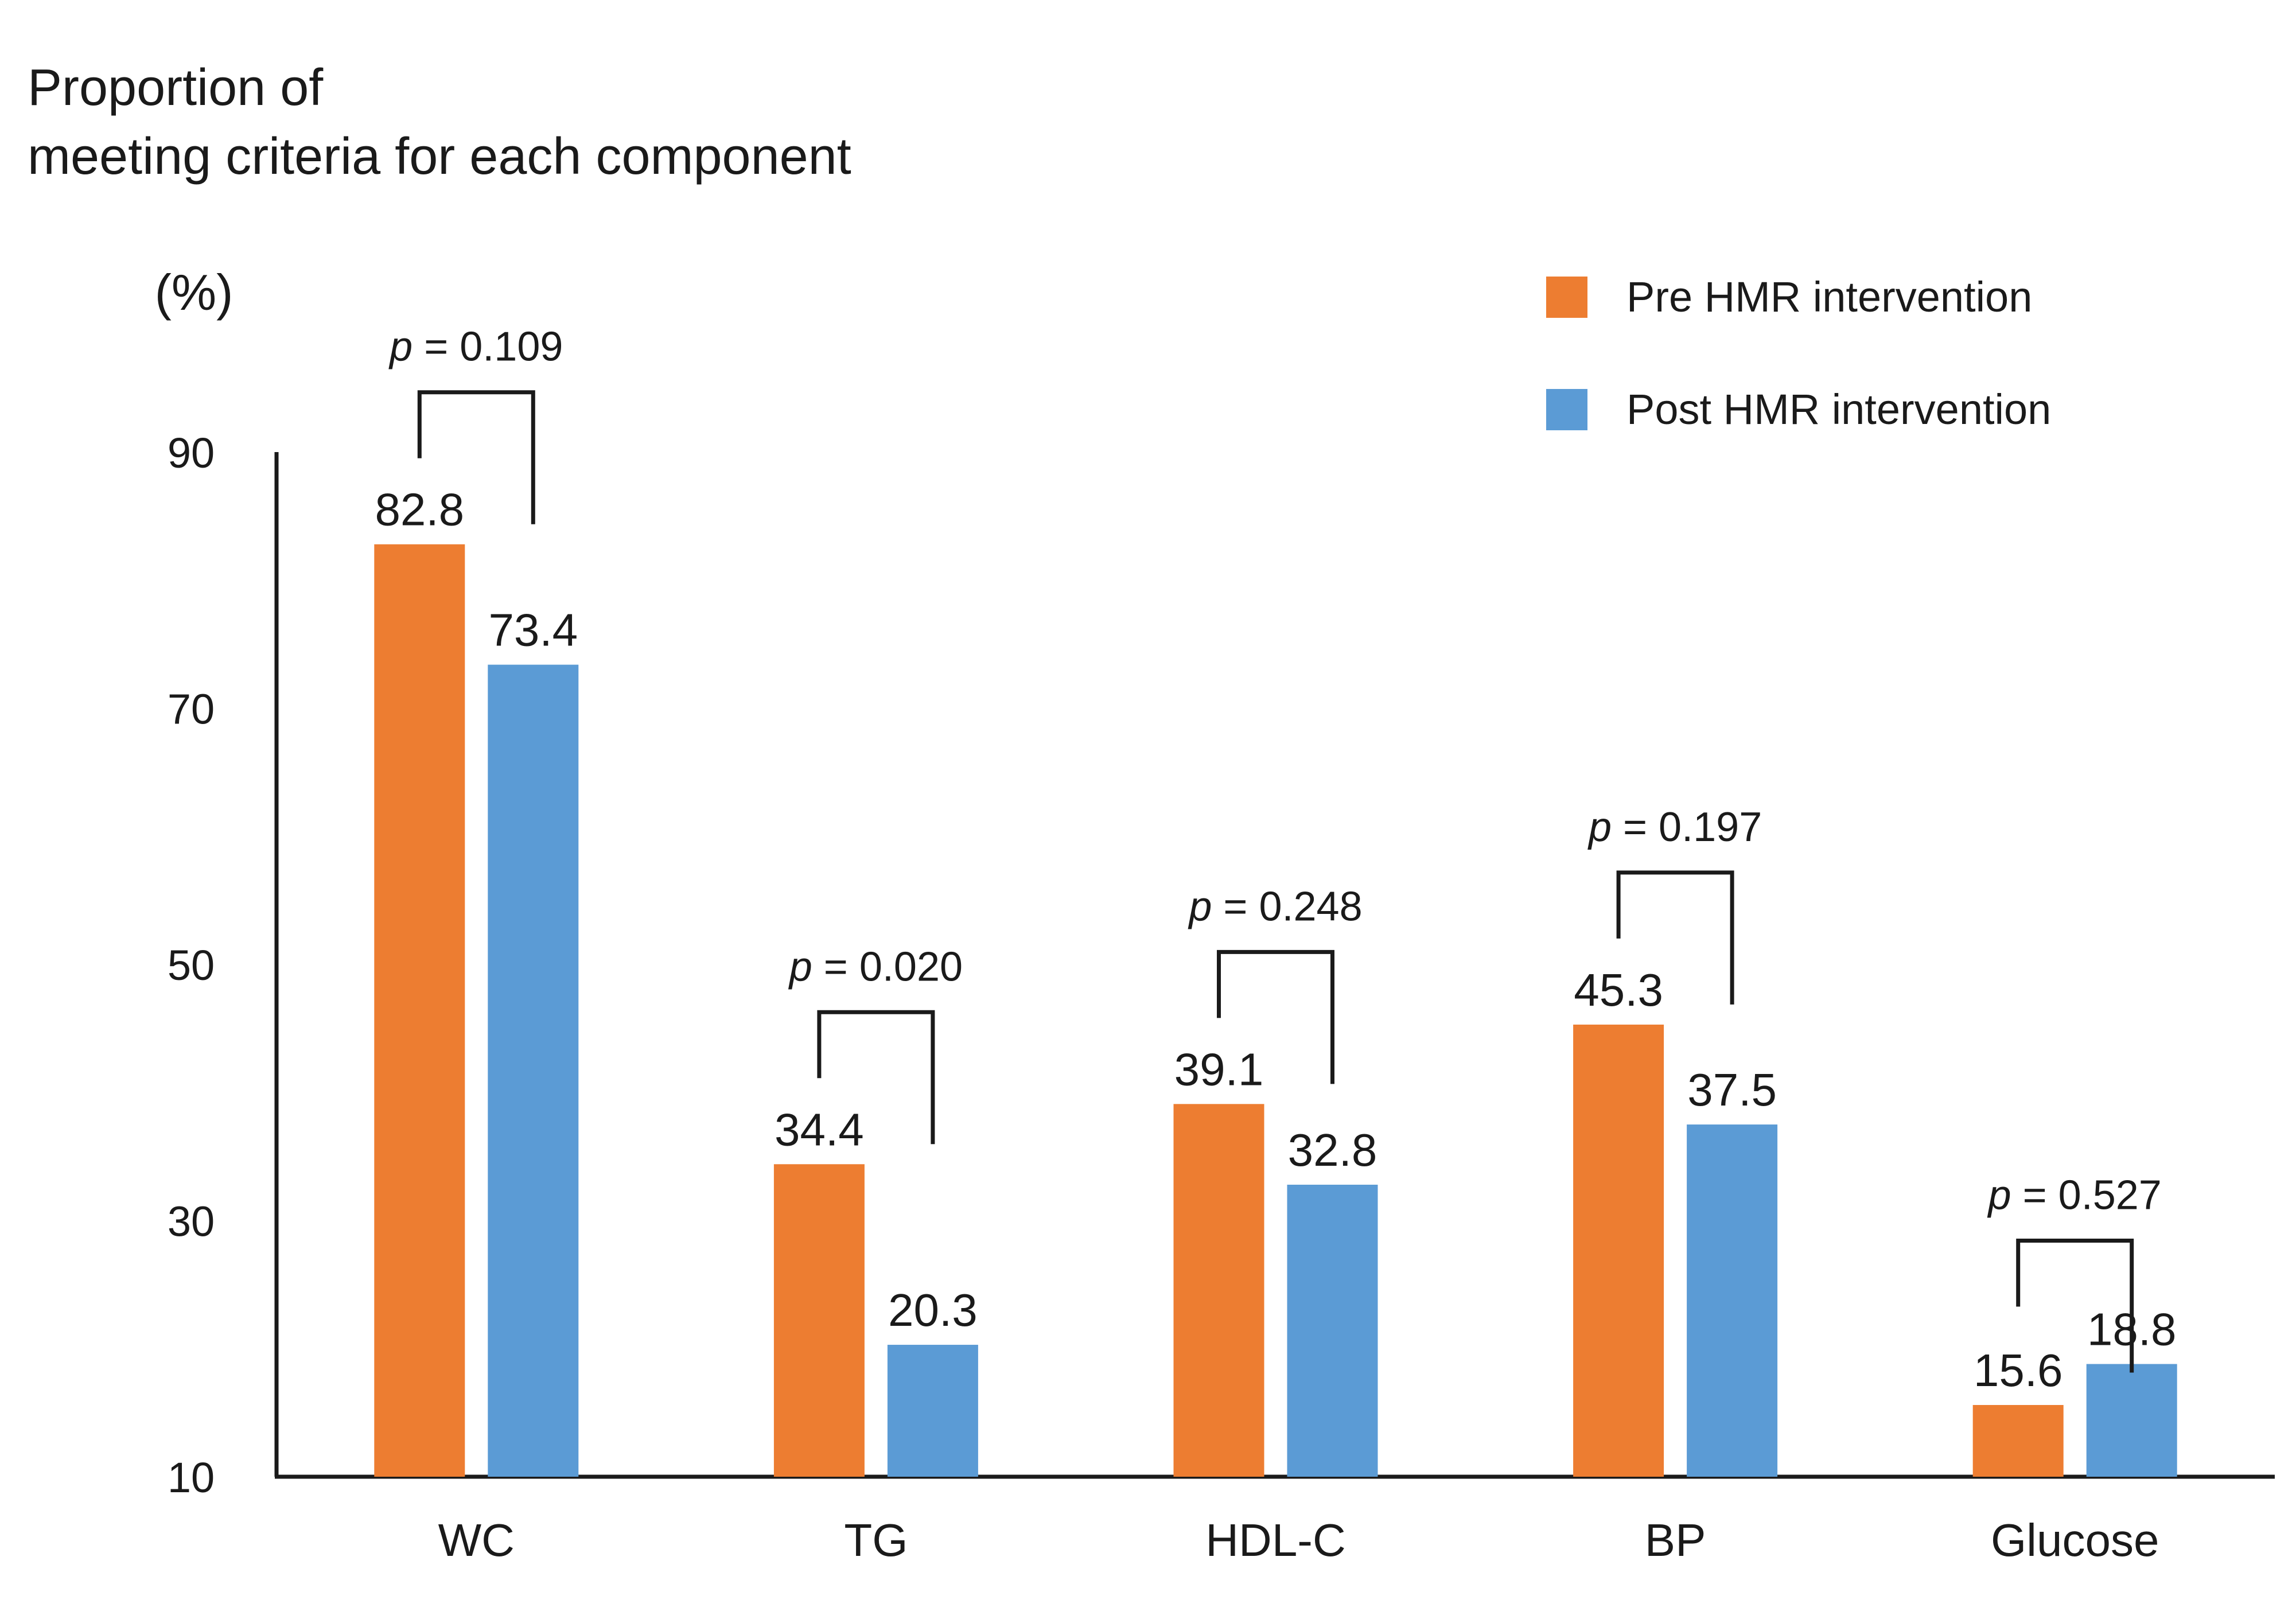 The image size is (2296, 1619). What do you see at coordinates (1618, 989) in the screenshot?
I see `data-label-pre-bp: 45.3` at bounding box center [1618, 989].